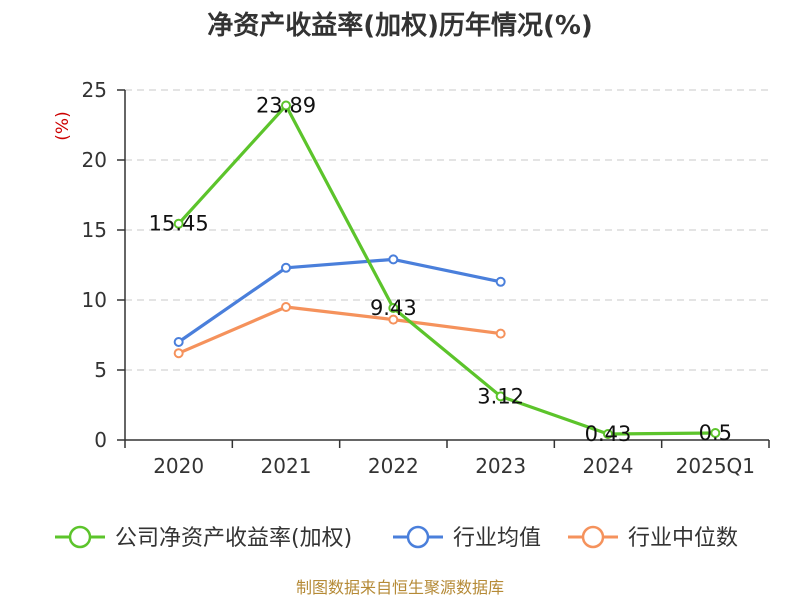 The width and height of the screenshot is (800, 600). Describe the element at coordinates (715, 466) in the screenshot. I see `x-tick-label: 2025Q1` at that location.